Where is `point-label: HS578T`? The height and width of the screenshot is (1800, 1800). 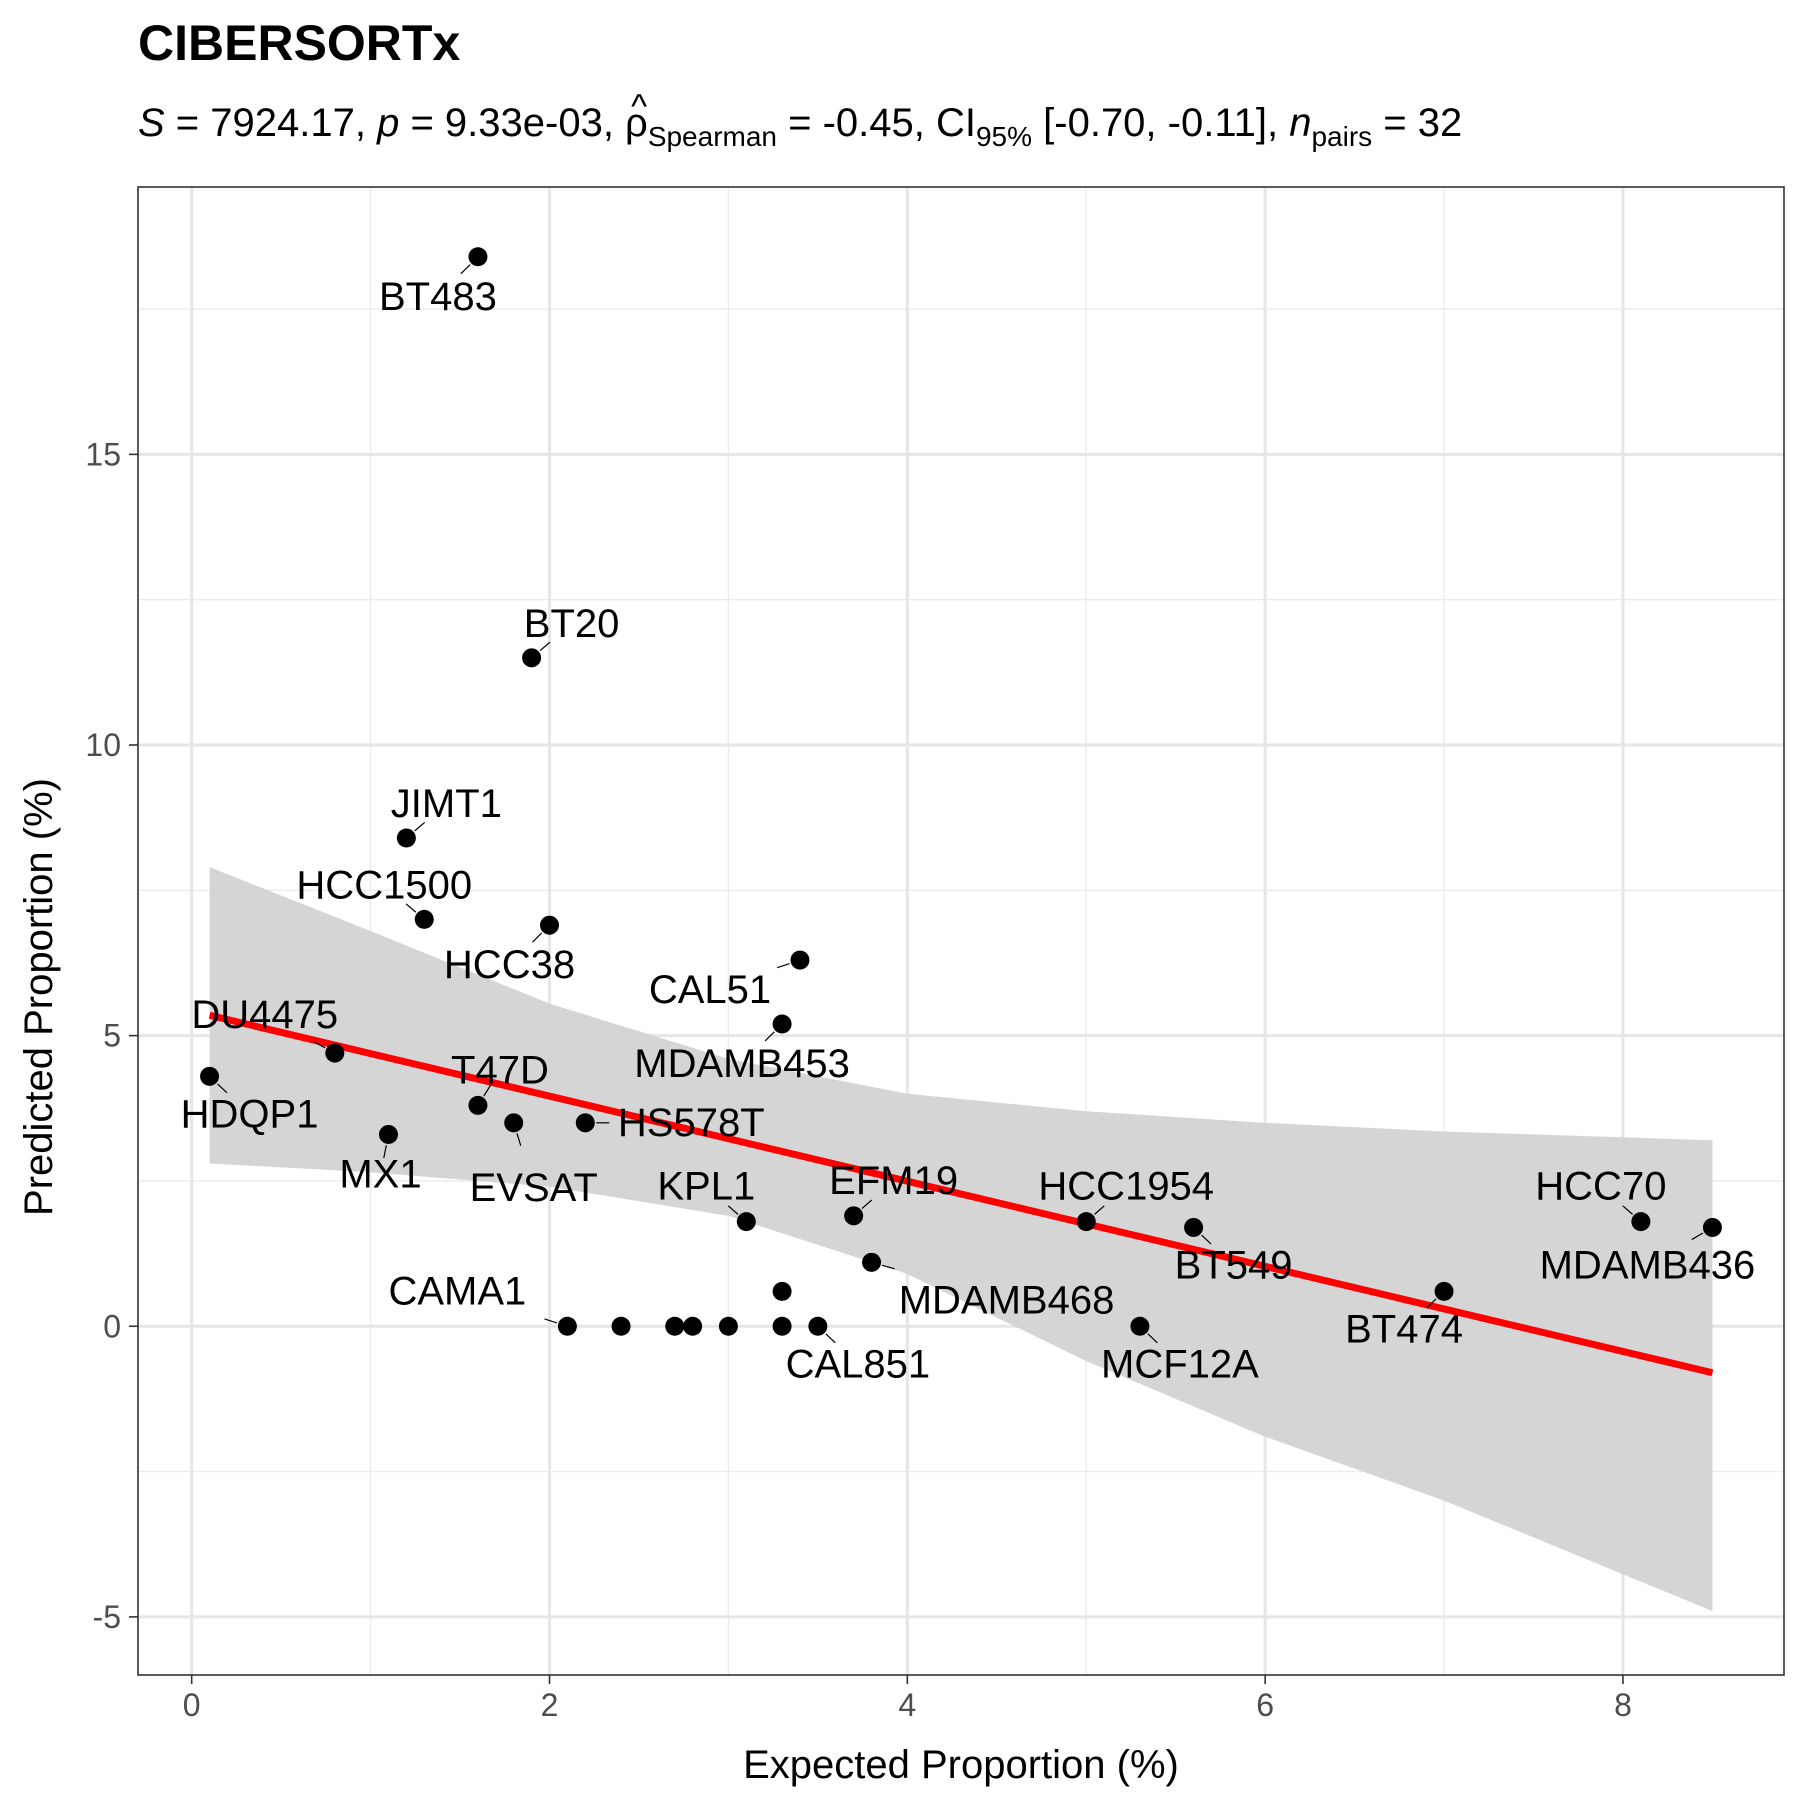 point-label: HS578T is located at coordinates (691, 1123).